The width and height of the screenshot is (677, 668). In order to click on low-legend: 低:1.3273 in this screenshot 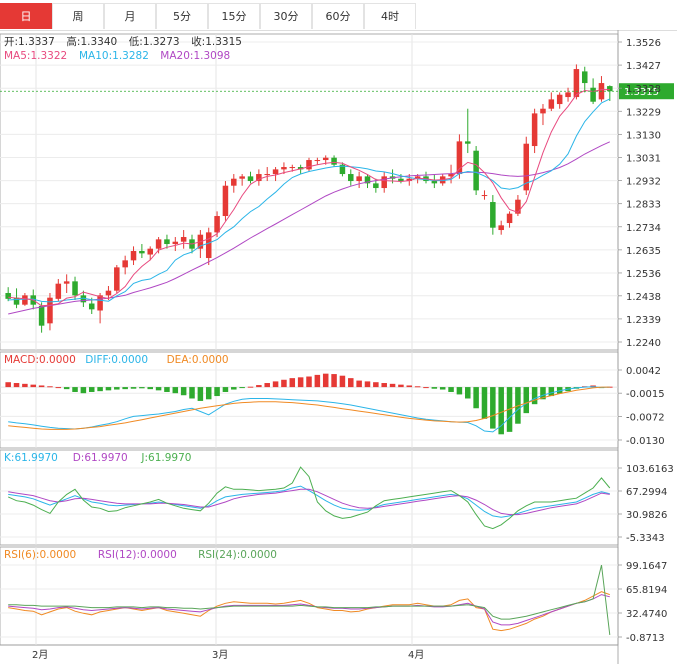, I will do `click(154, 41)`.